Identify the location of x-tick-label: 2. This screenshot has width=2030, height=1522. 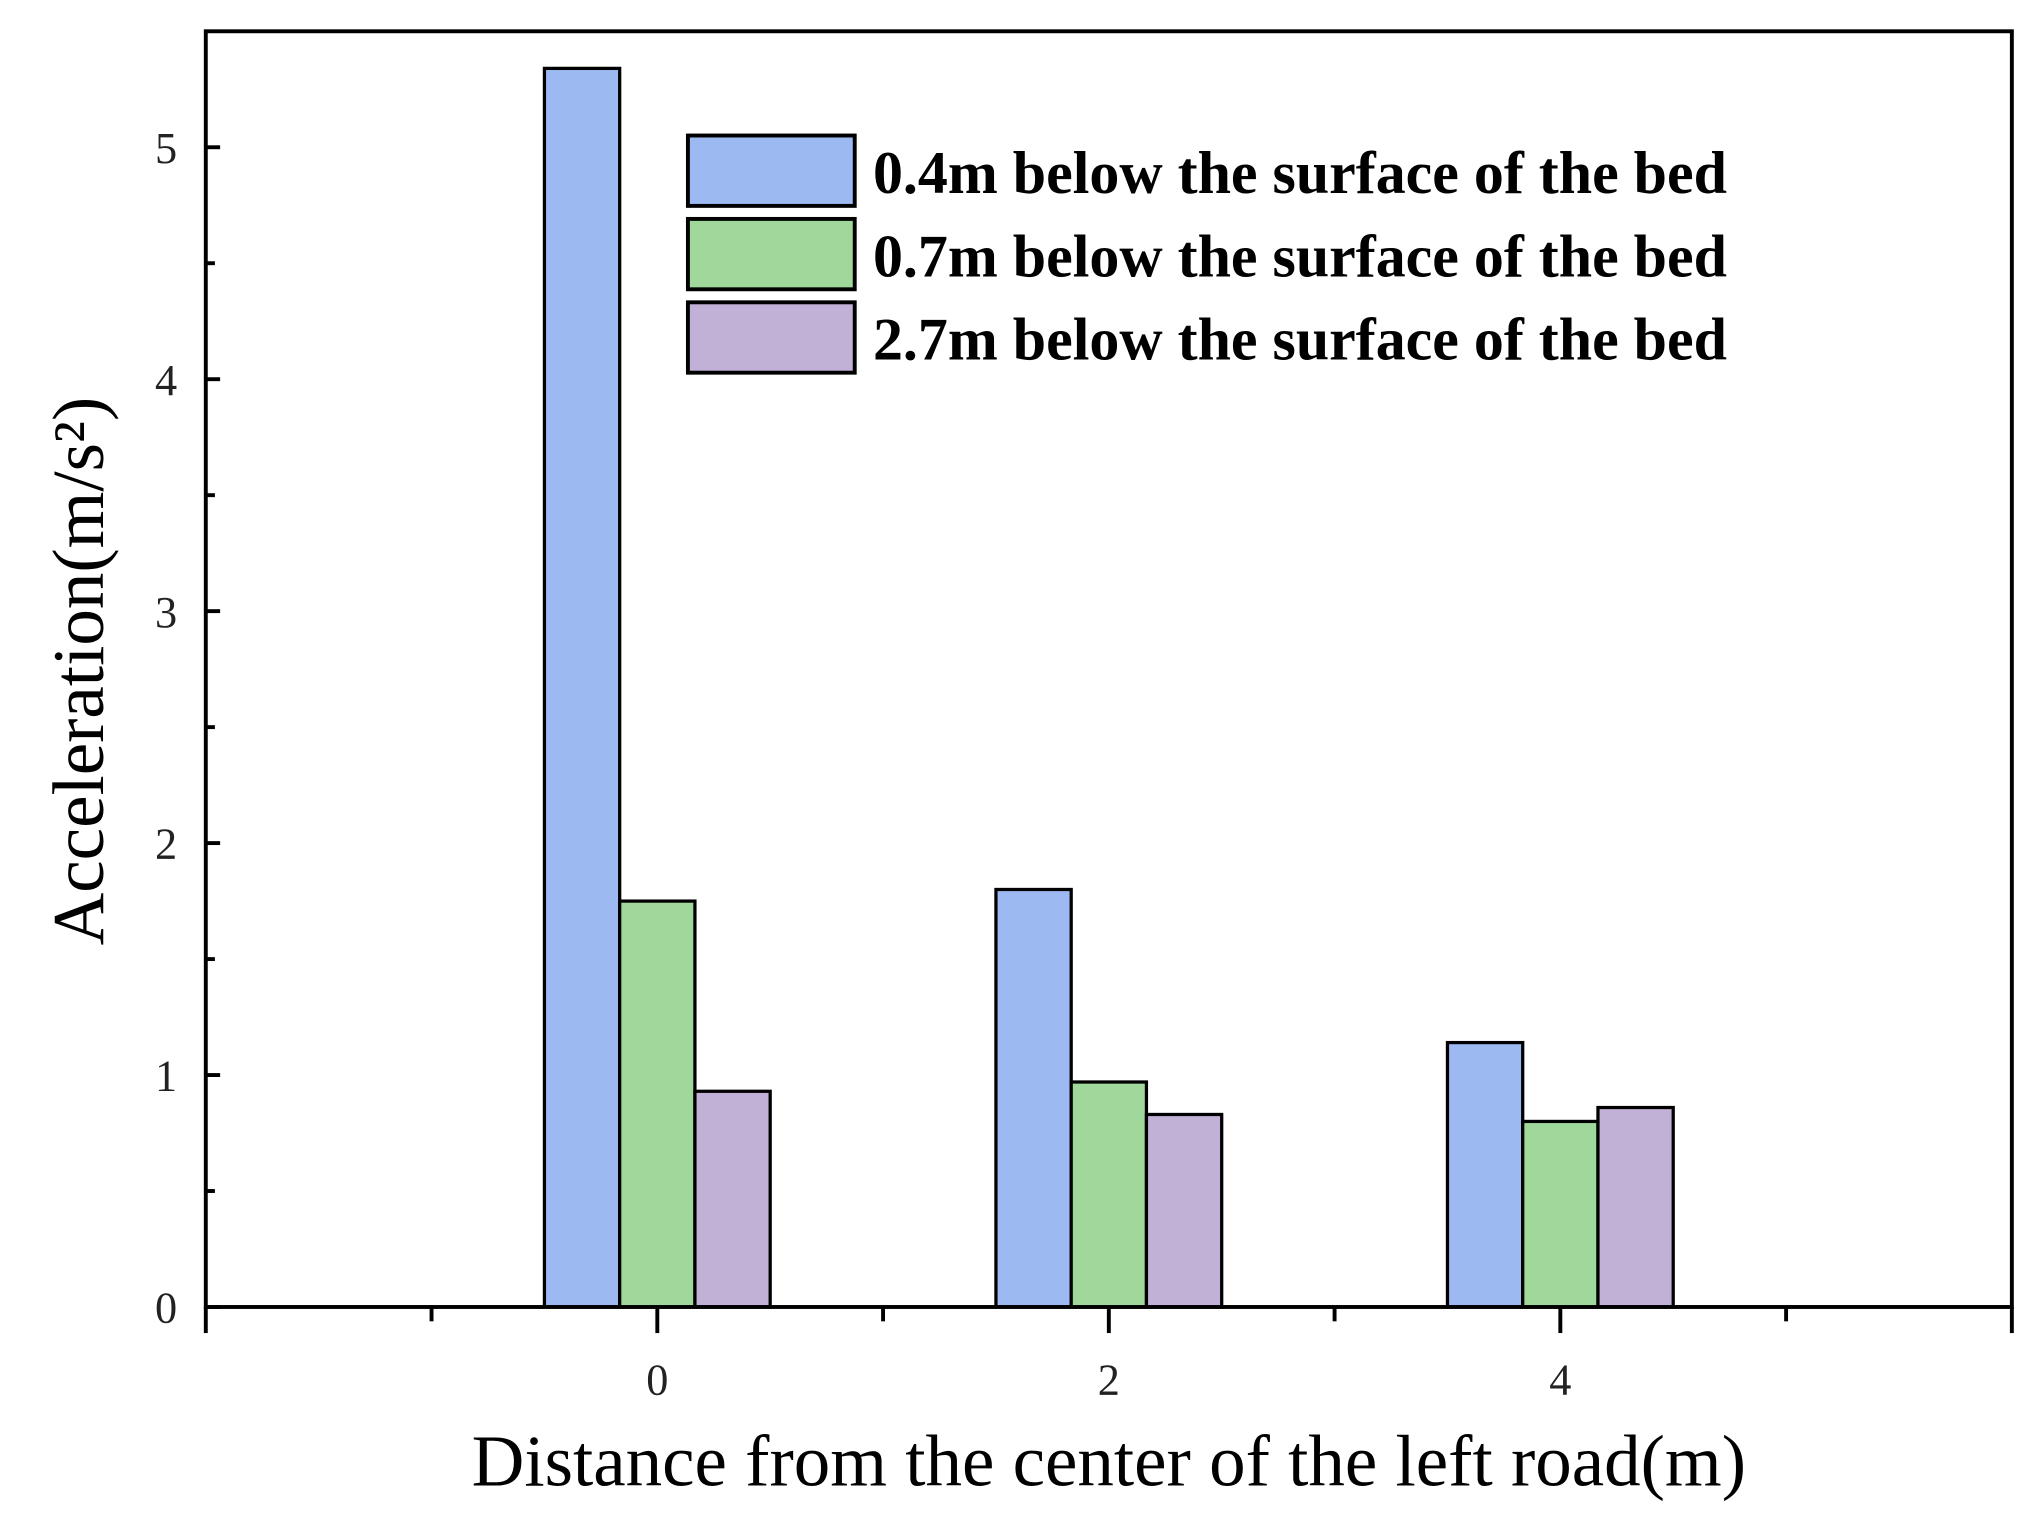
(1109, 1379).